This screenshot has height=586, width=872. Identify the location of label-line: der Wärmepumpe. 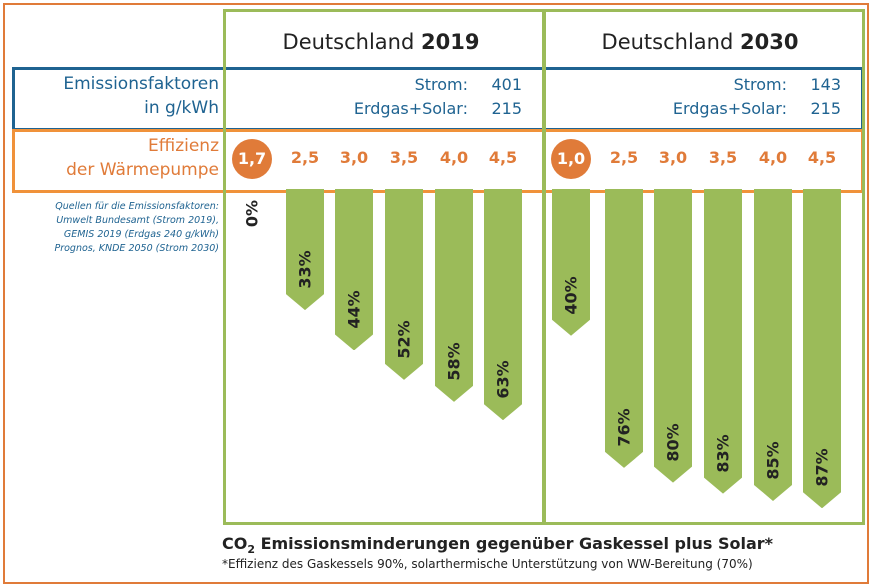
(142, 170).